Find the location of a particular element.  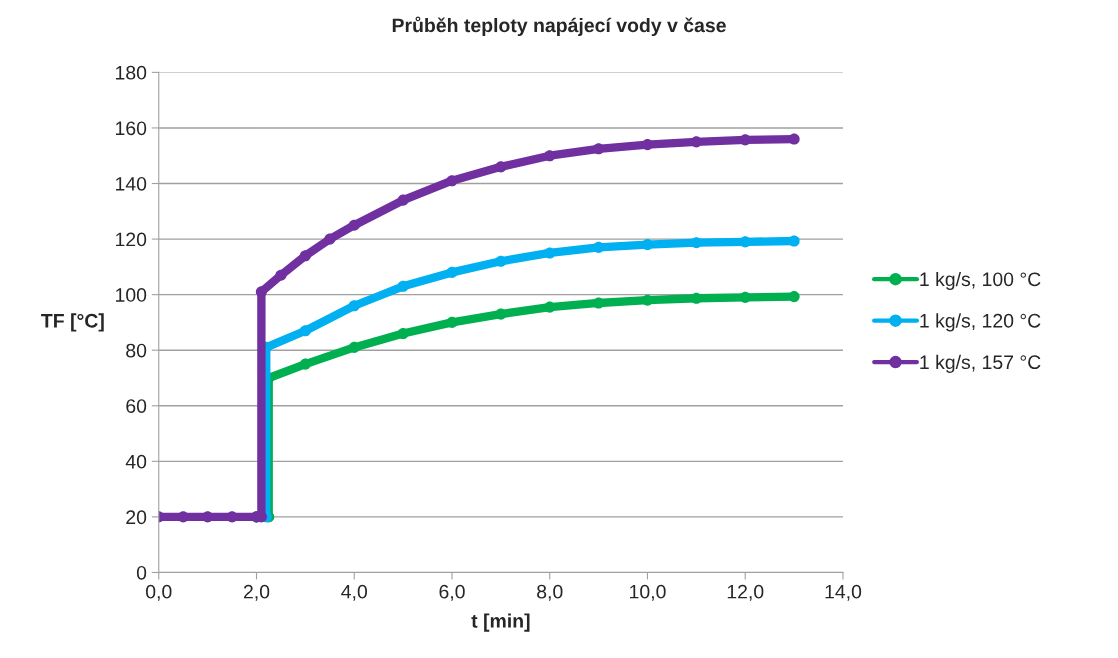

x-tick-label: 14,0 is located at coordinates (843, 592).